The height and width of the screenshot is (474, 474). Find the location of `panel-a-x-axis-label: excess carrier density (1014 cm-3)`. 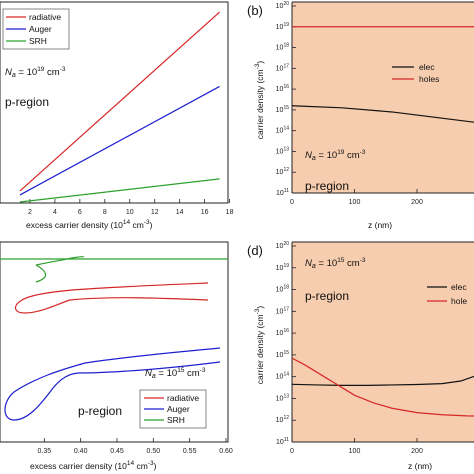

panel-a-x-axis-label: excess carrier density (1014 cm-3) is located at coordinates (89, 224).